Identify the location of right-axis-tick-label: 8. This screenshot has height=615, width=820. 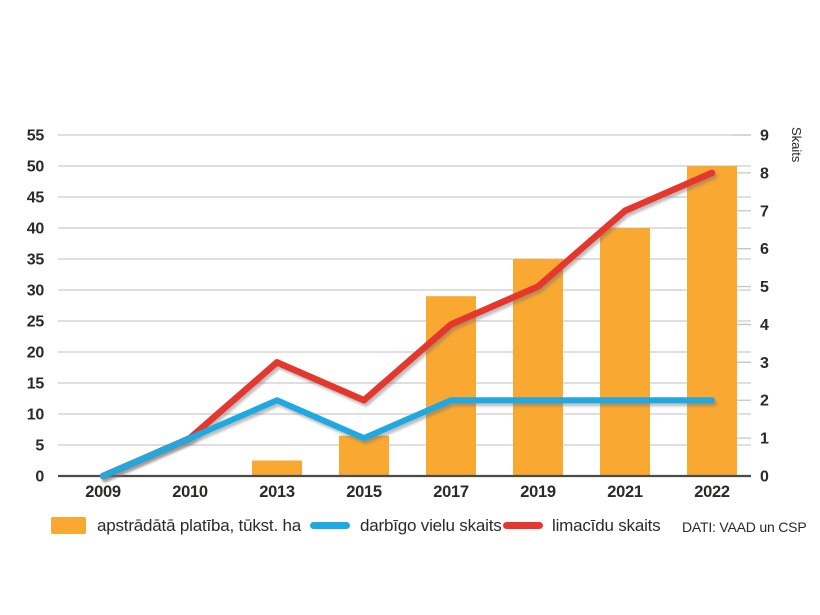
(764, 173).